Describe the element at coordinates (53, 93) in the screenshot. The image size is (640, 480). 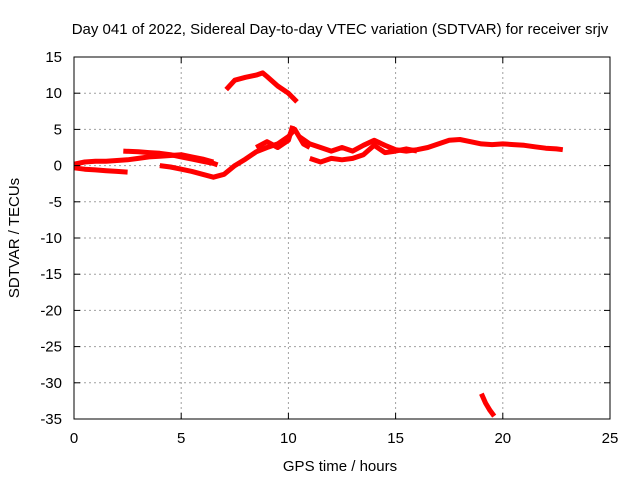
I see `y-tick-label: 10` at that location.